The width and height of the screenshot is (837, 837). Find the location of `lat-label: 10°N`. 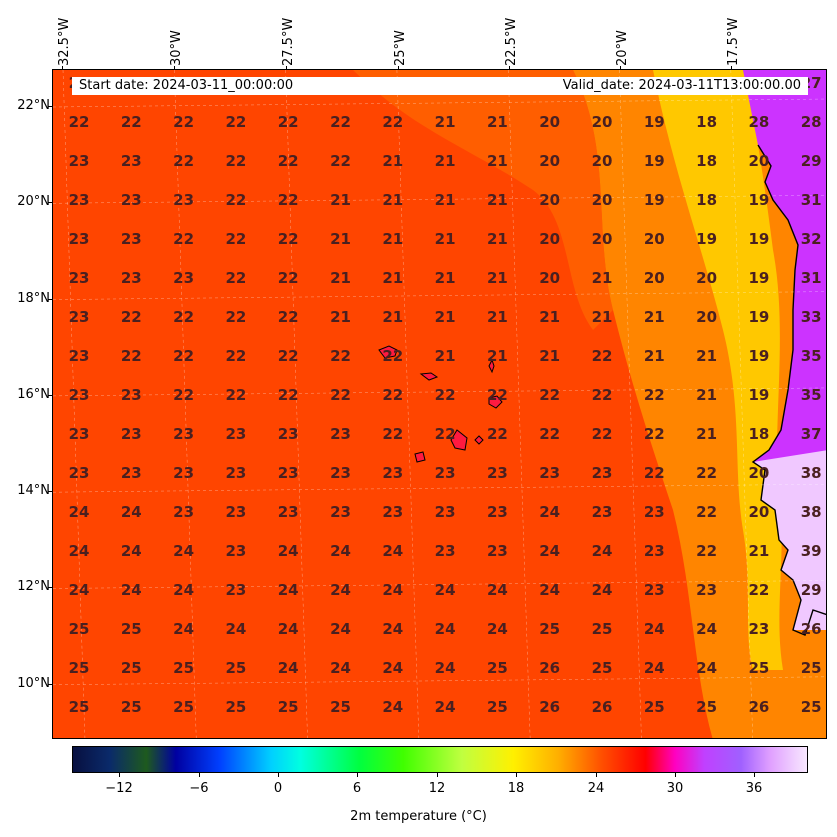

lat-label: 10°N is located at coordinates (33, 683).